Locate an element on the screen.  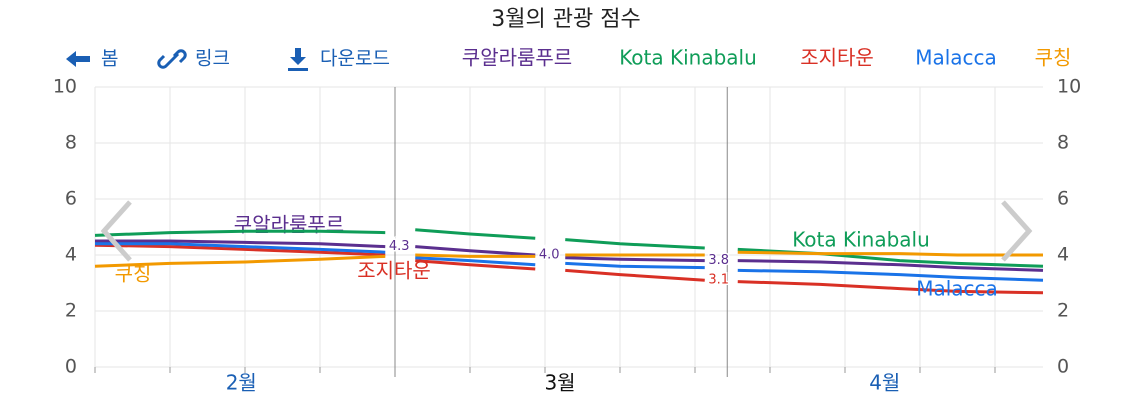
back-button: 봄 is located at coordinates (92, 59).